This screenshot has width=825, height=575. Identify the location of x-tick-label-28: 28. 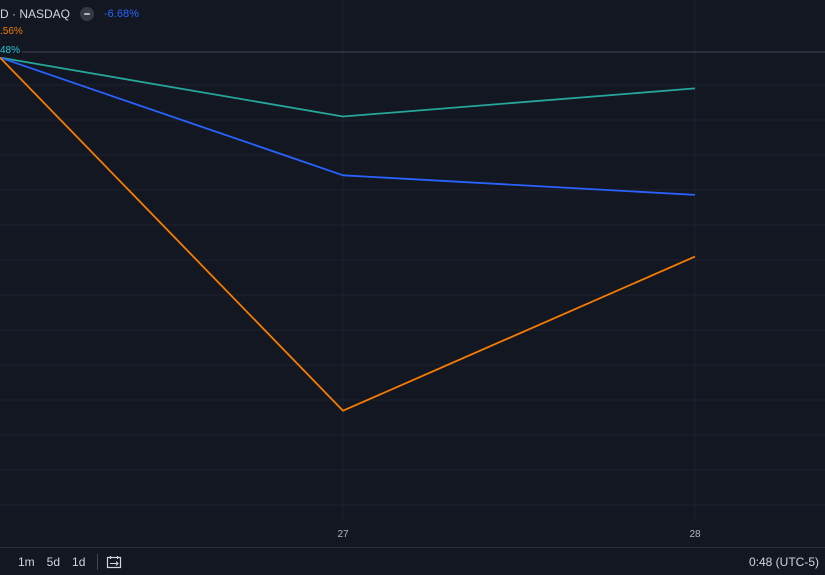
(695, 534).